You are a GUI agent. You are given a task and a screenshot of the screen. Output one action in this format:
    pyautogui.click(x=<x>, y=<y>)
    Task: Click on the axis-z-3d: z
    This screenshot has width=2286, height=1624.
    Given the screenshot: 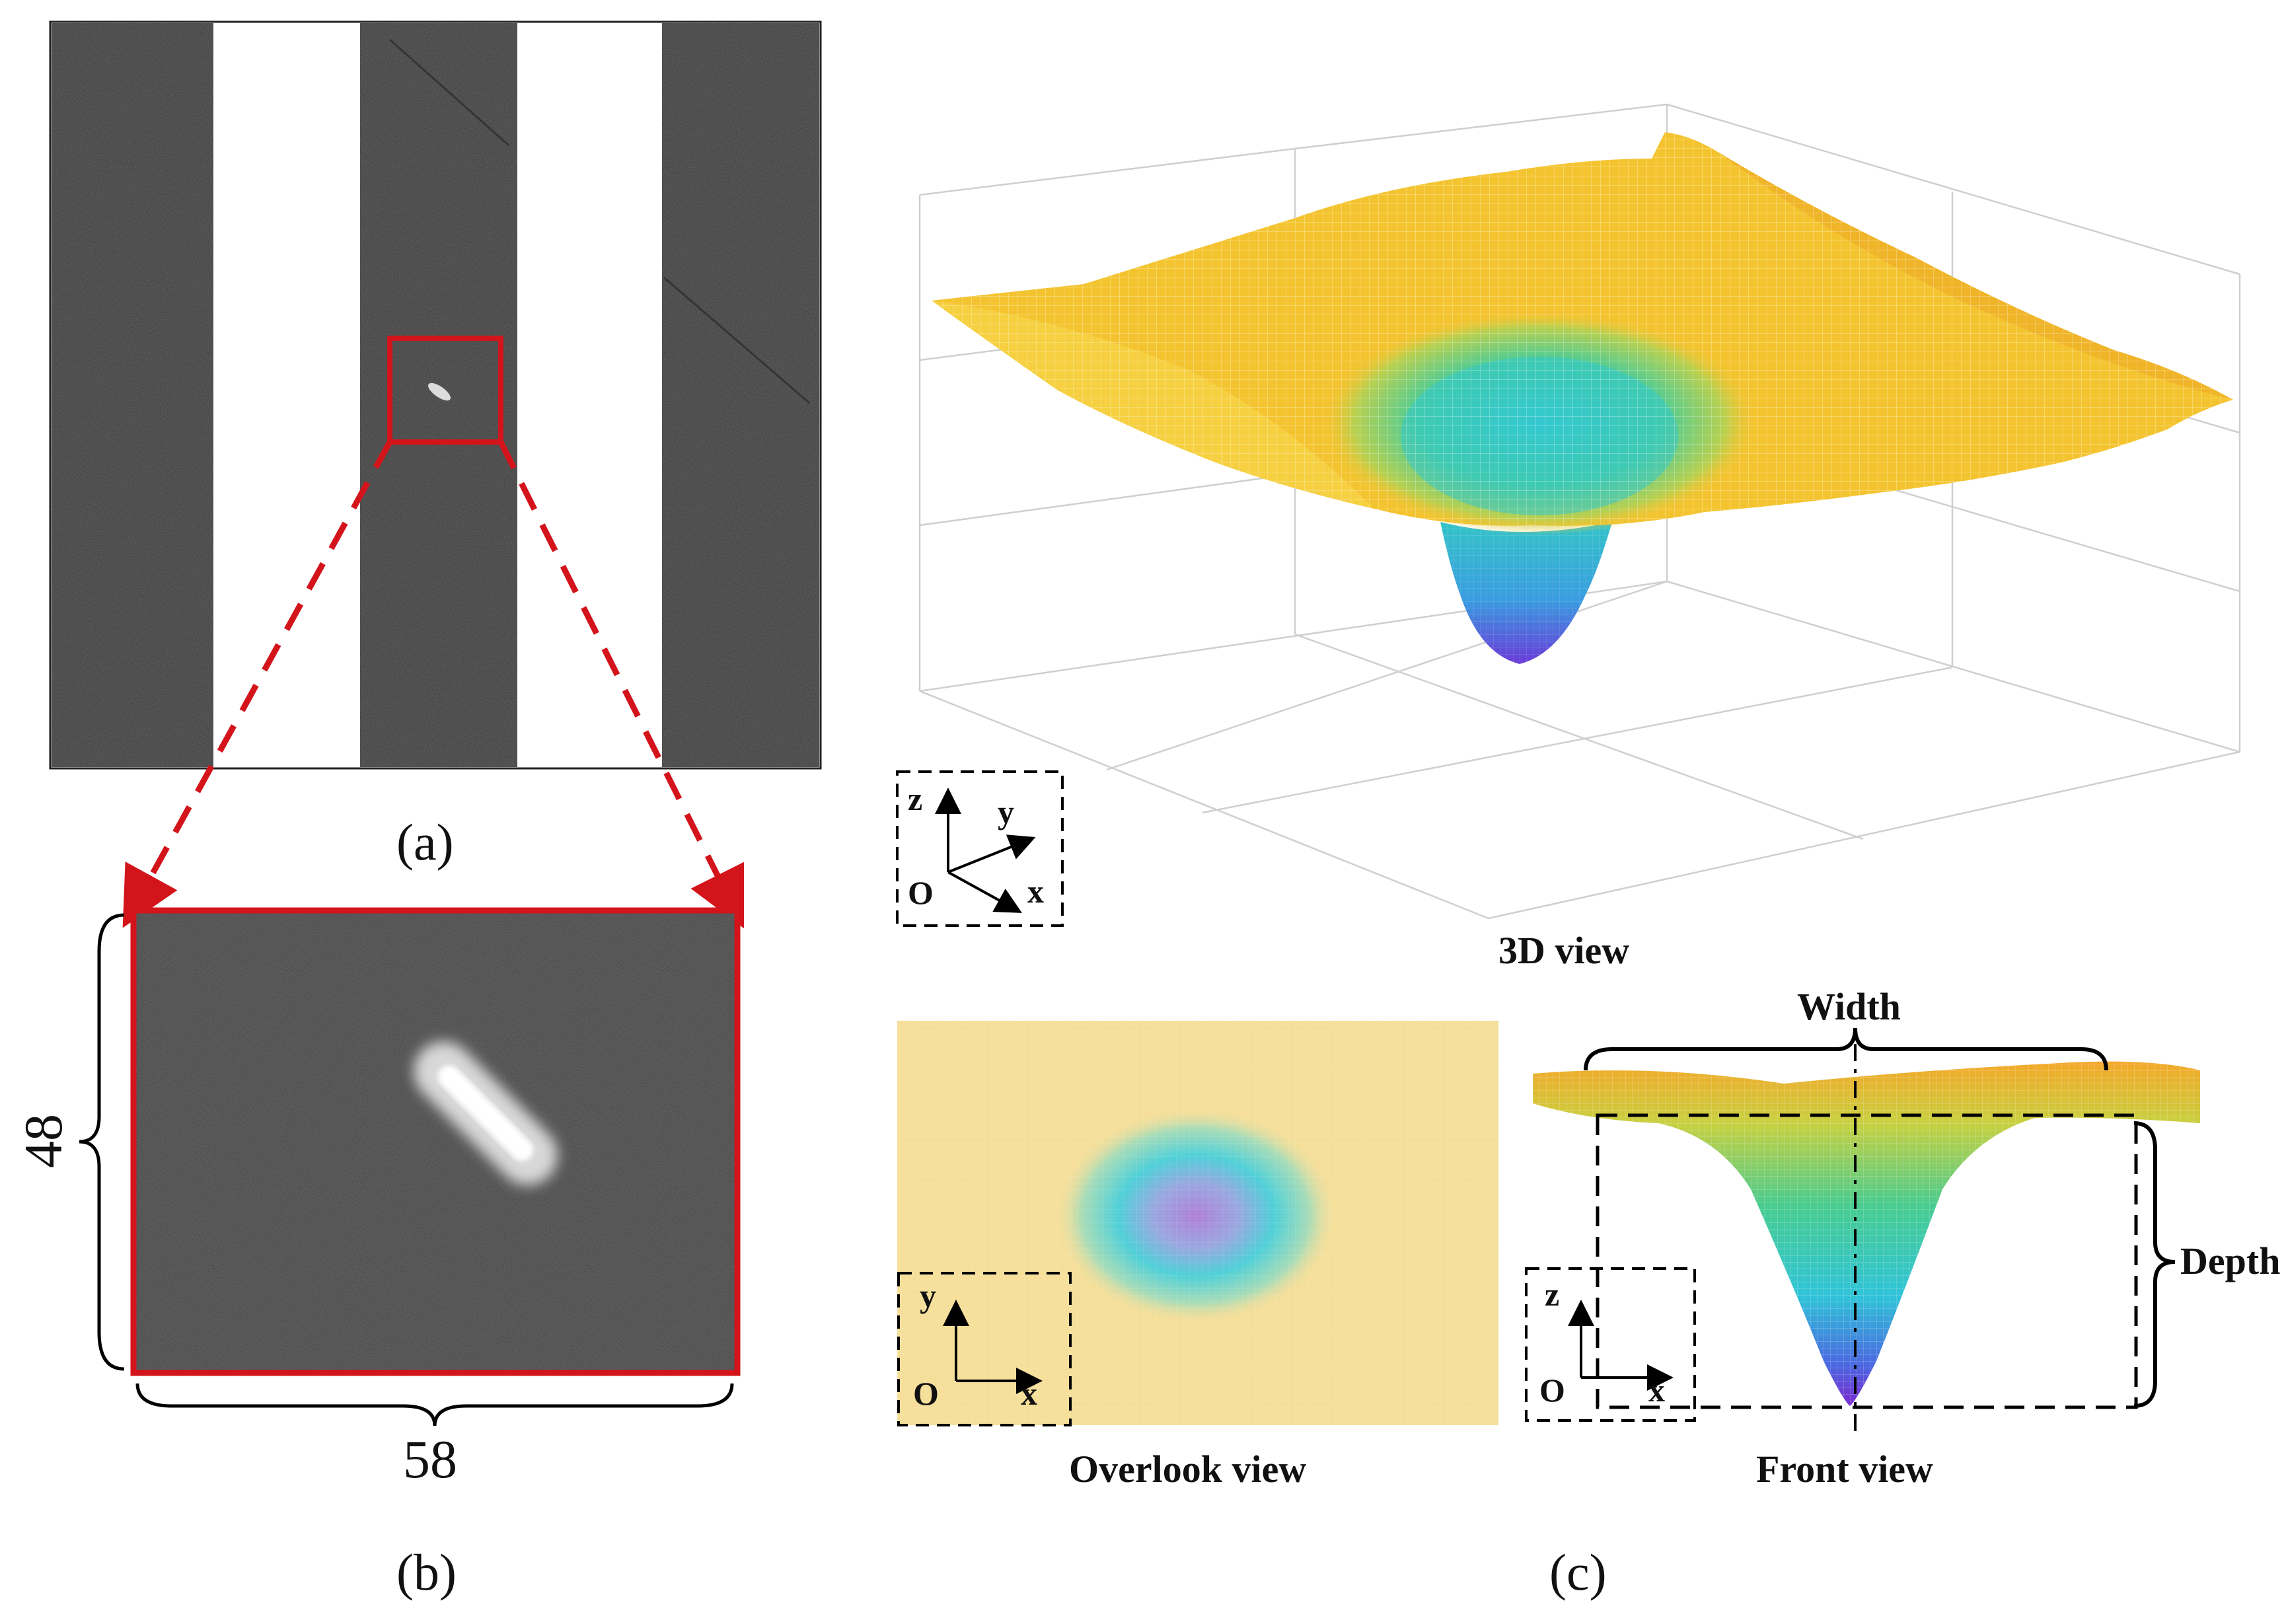 What is the action you would take?
    pyautogui.click(x=915, y=799)
    